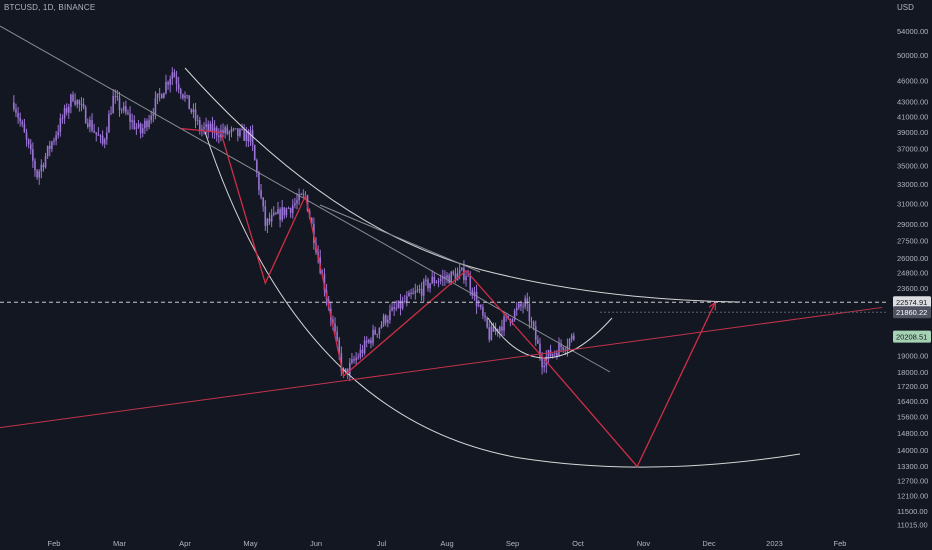 Image resolution: width=932 pixels, height=550 pixels. What do you see at coordinates (912, 401) in the screenshot?
I see `y-tick-label: 16400.00` at bounding box center [912, 401].